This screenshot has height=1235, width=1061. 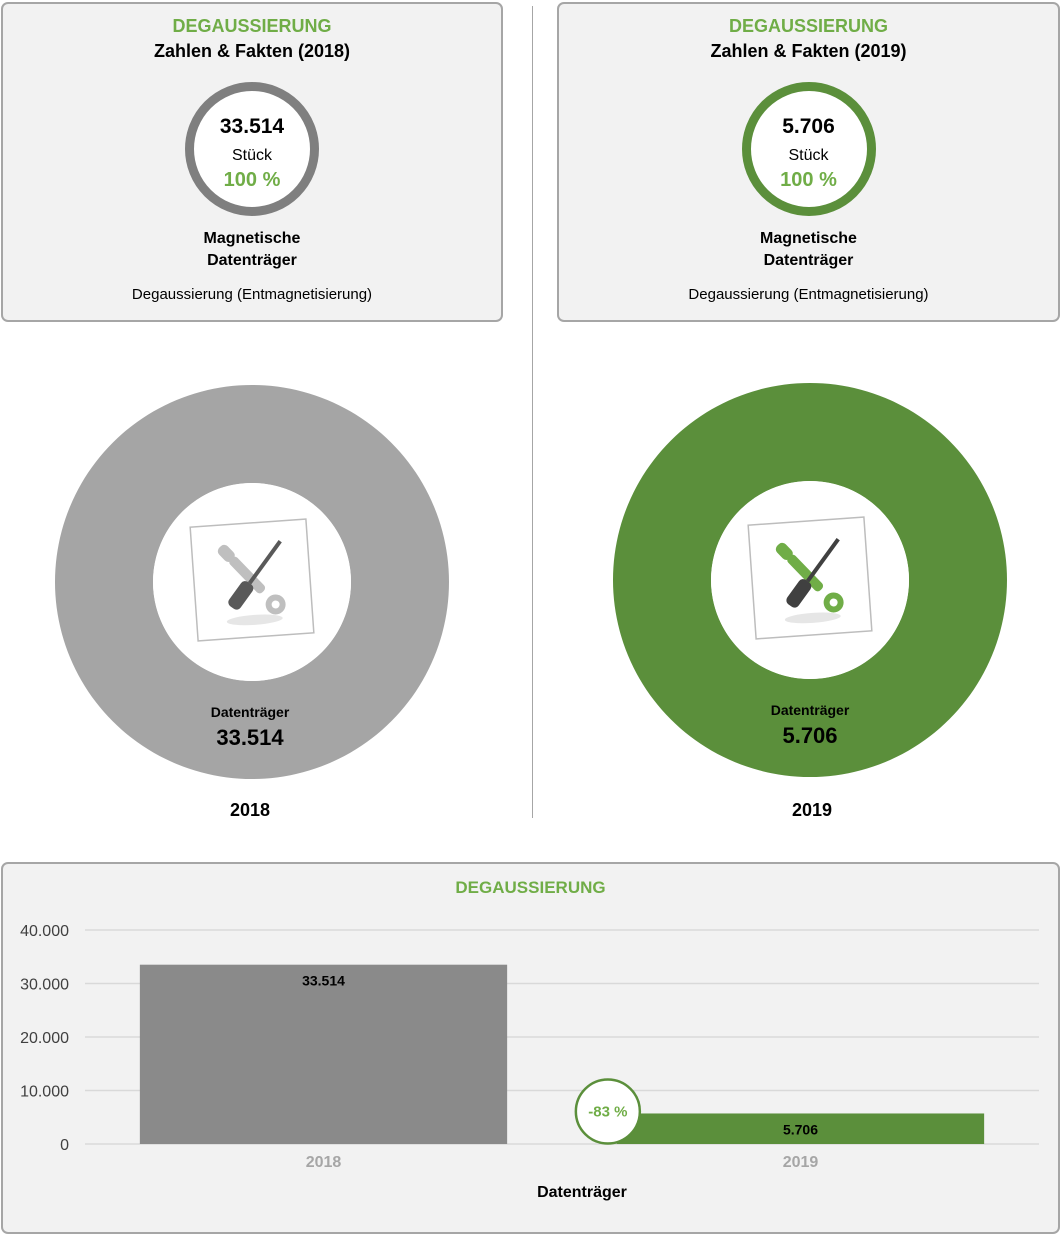 What do you see at coordinates (44, 1038) in the screenshot?
I see `y-tick-label: 20.000` at bounding box center [44, 1038].